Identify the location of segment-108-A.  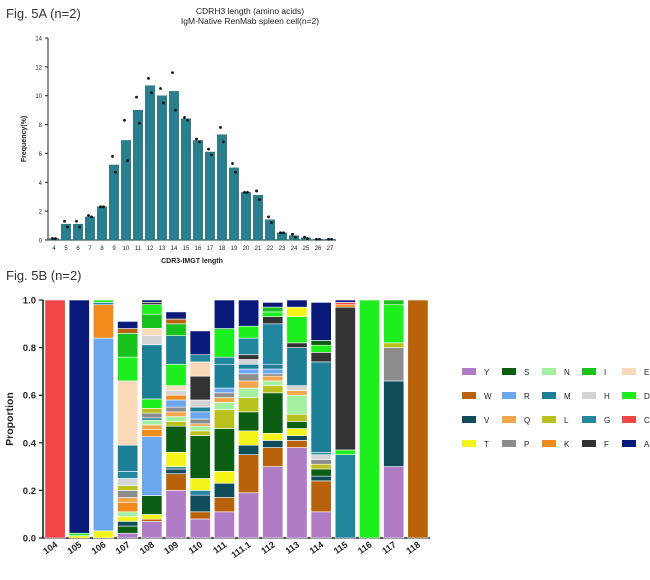
(152, 301).